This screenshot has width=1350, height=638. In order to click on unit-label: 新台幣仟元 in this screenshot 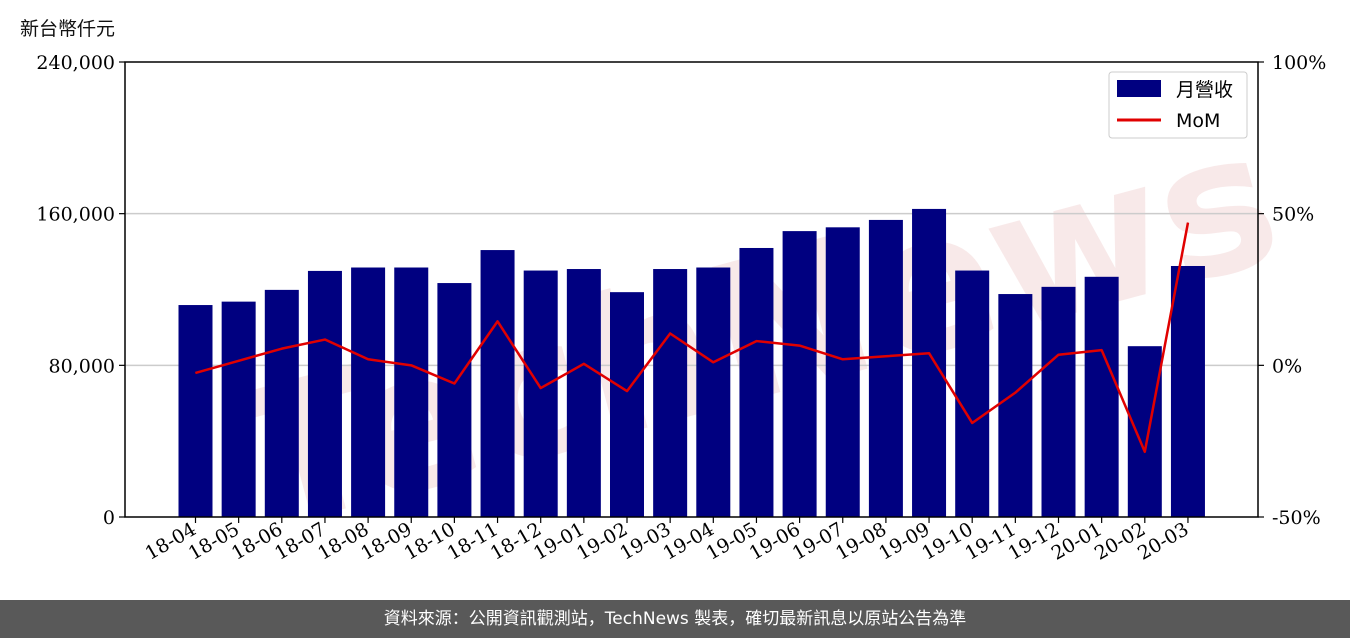, I will do `click(68, 29)`.